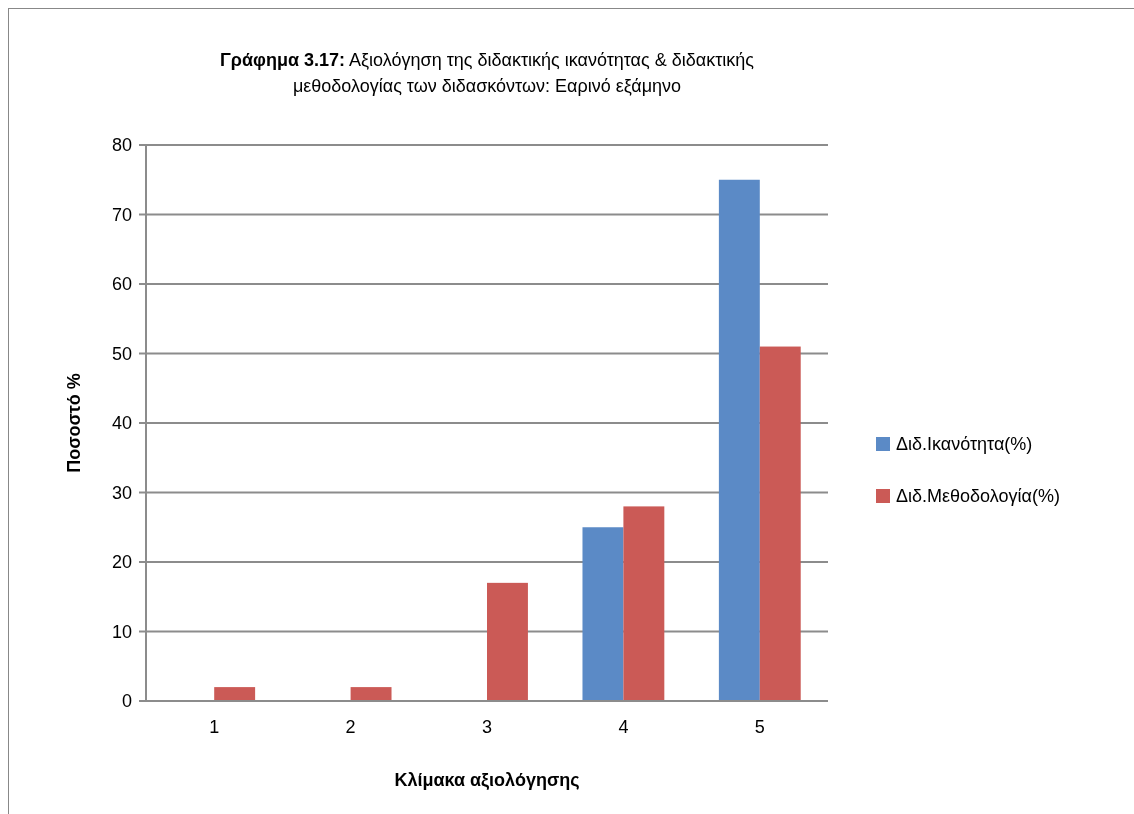 Image resolution: width=1134 pixels, height=814 pixels. I want to click on x-tick-label: 1, so click(214, 727).